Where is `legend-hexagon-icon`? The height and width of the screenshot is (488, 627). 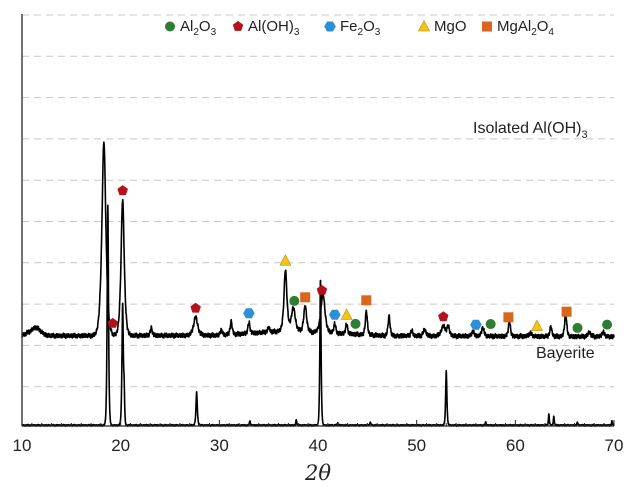
legend-hexagon-icon is located at coordinates (330, 26).